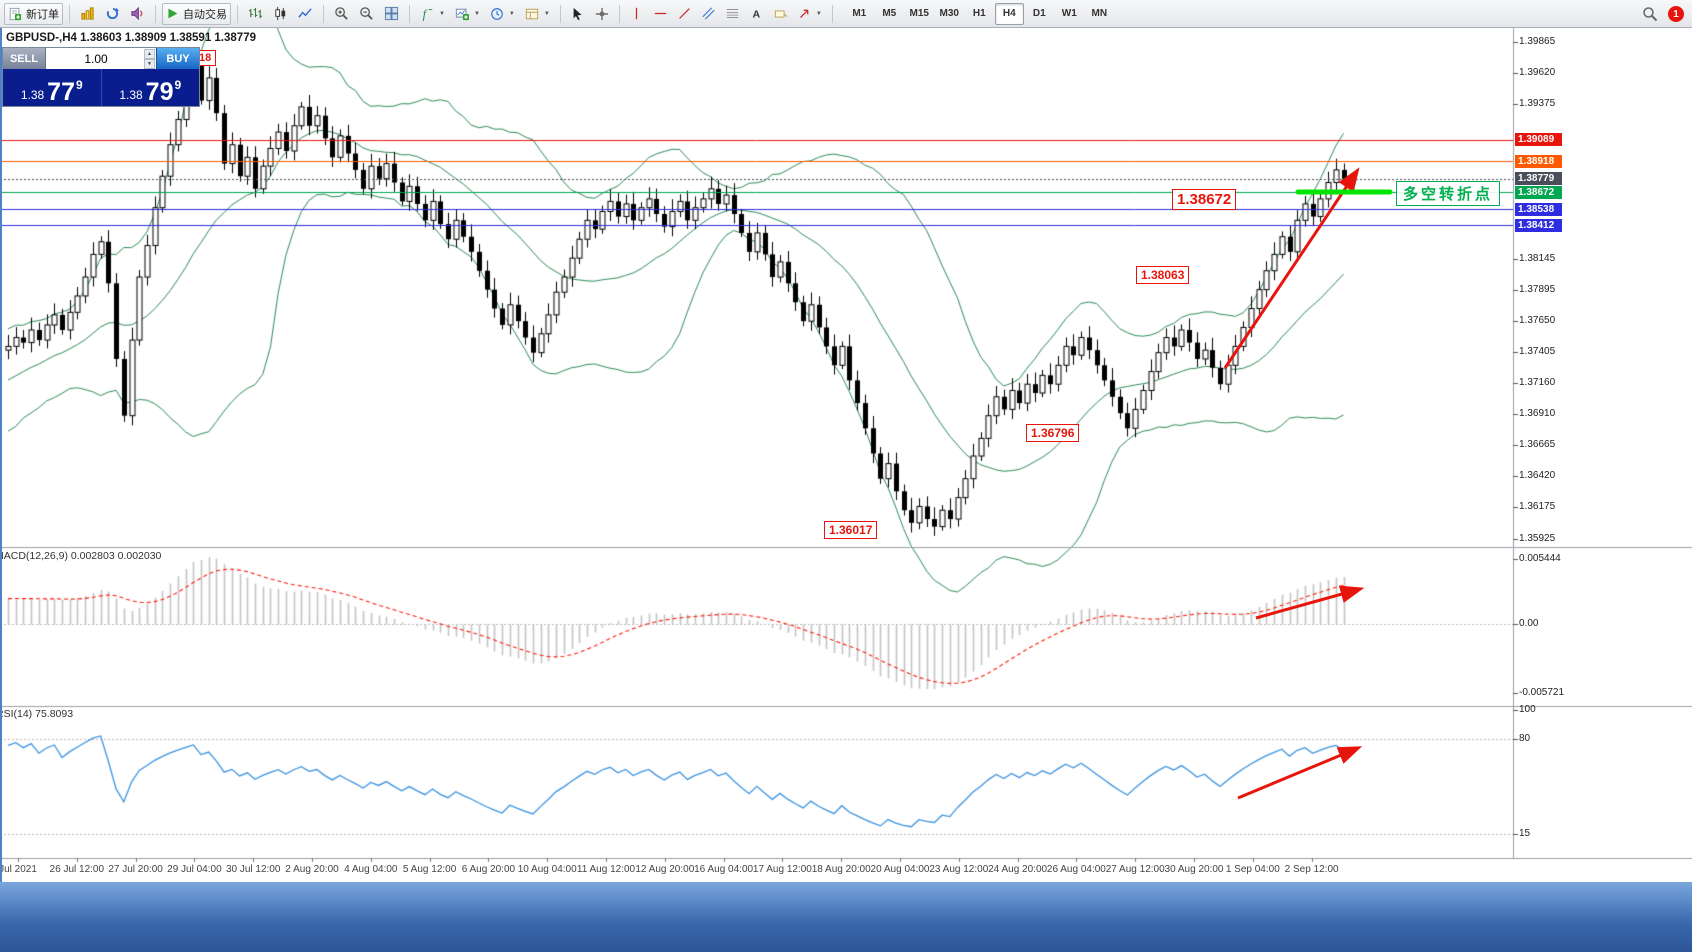 This screenshot has width=1692, height=952. Describe the element at coordinates (24, 58) in the screenshot. I see `sell-button: SELL` at that location.